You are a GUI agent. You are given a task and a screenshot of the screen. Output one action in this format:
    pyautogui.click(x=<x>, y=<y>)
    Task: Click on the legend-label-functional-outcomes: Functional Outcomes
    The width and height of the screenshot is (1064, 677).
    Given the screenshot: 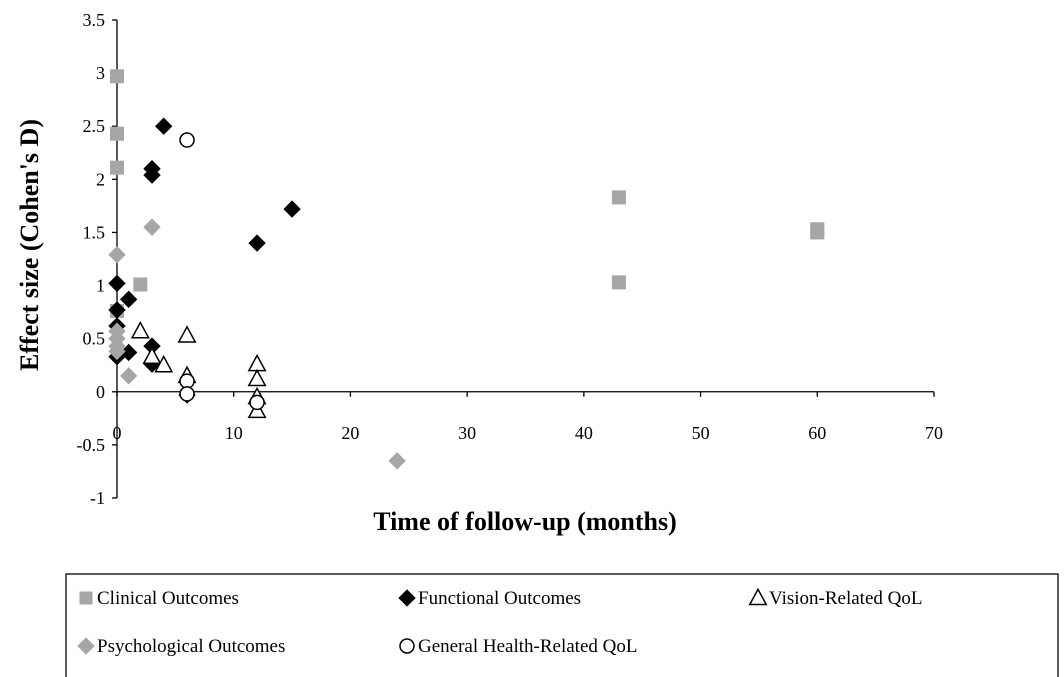 What is the action you would take?
    pyautogui.click(x=499, y=598)
    